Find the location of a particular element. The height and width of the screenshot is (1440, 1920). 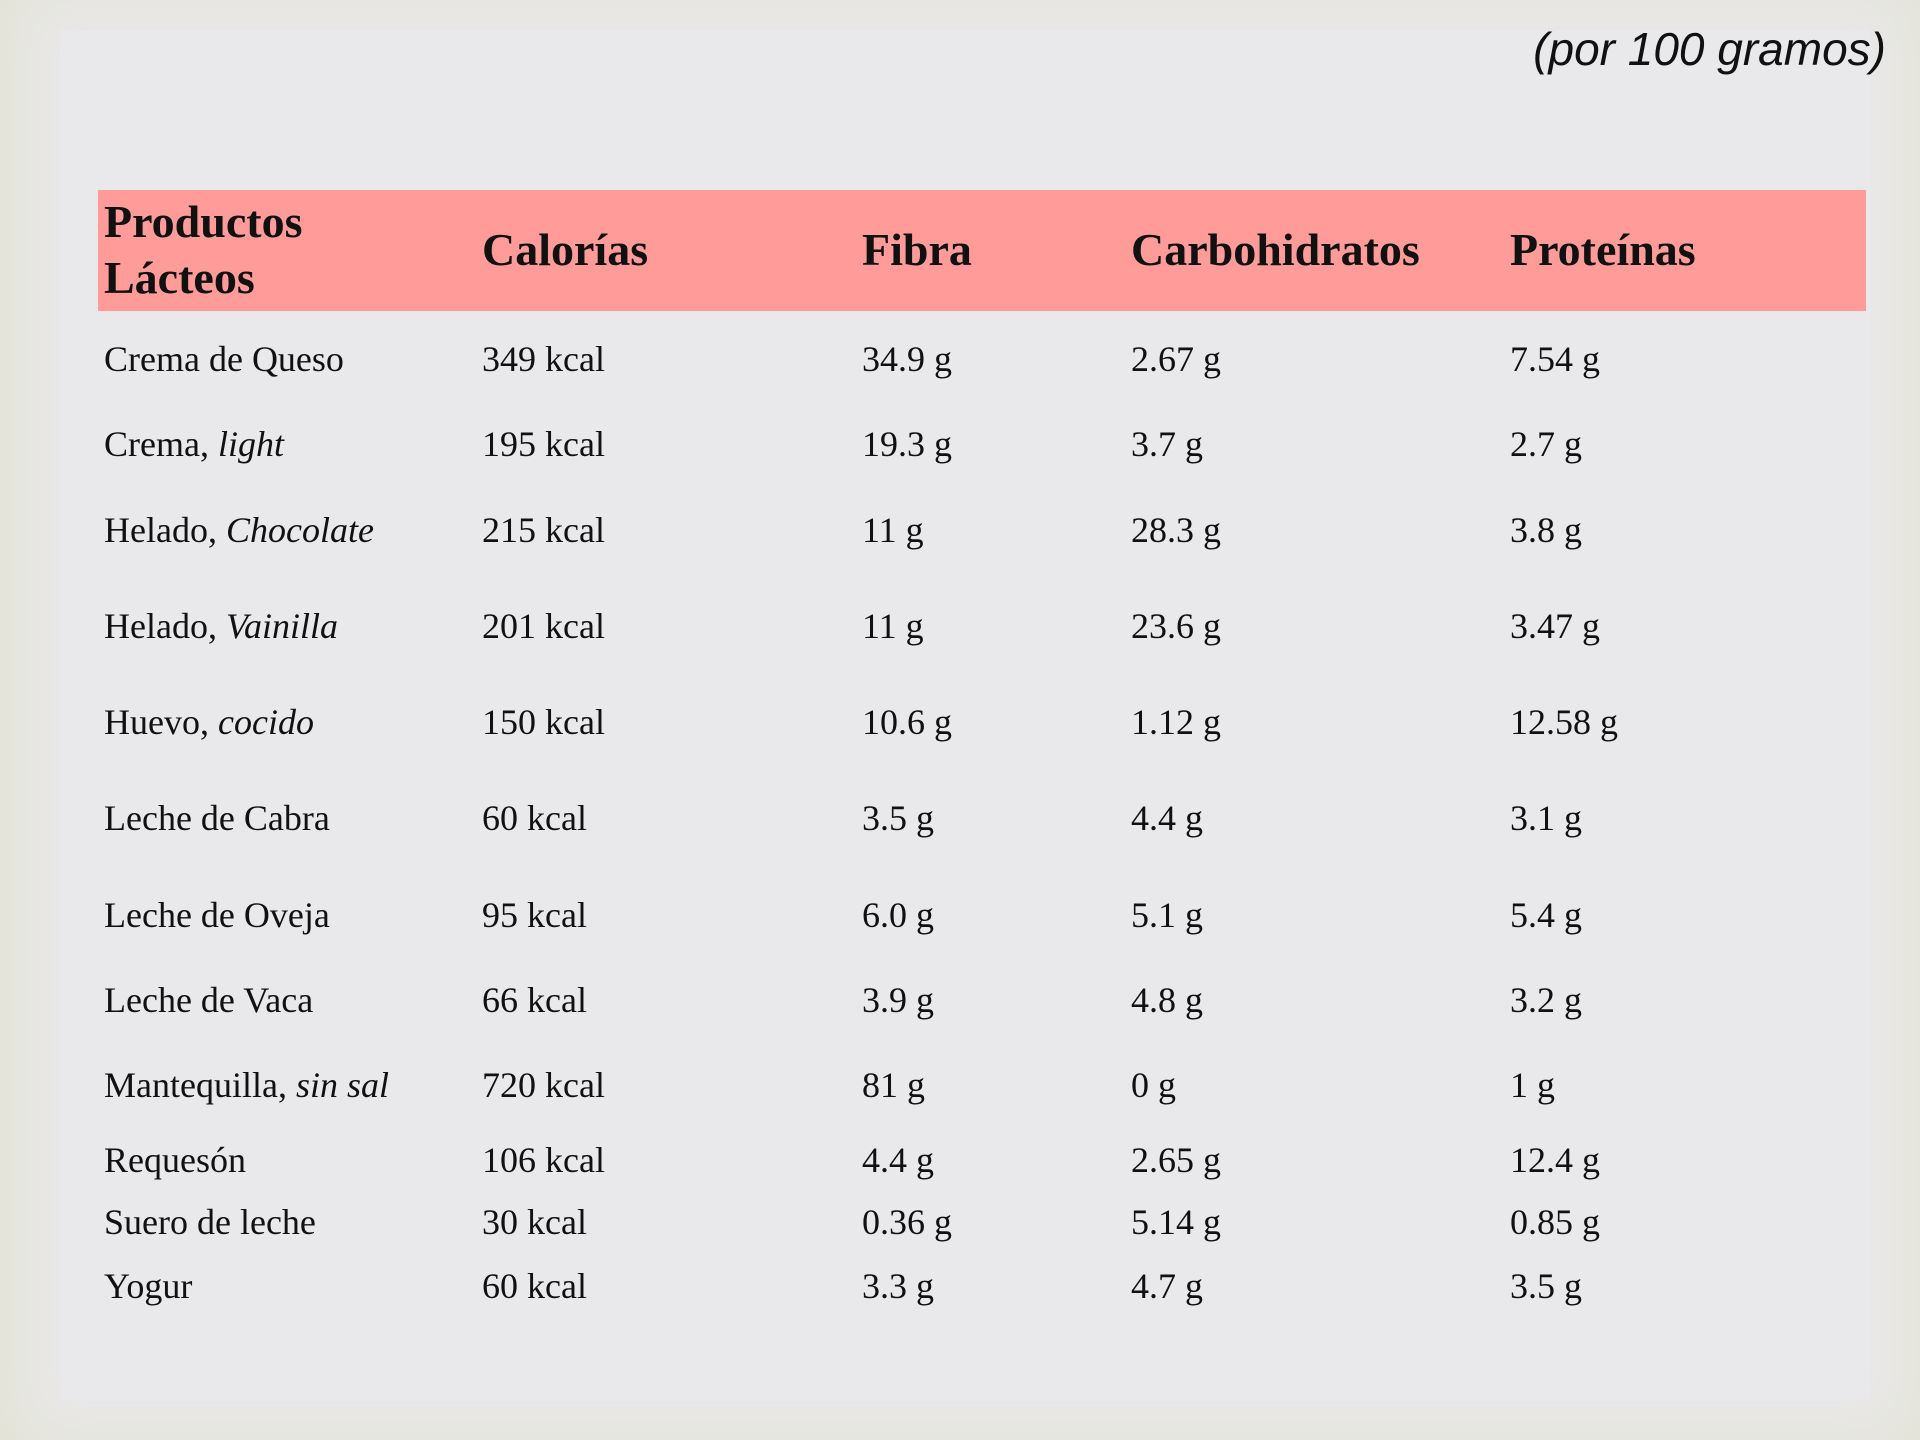

carbs-cell: 4.7 g is located at coordinates (1167, 1286).